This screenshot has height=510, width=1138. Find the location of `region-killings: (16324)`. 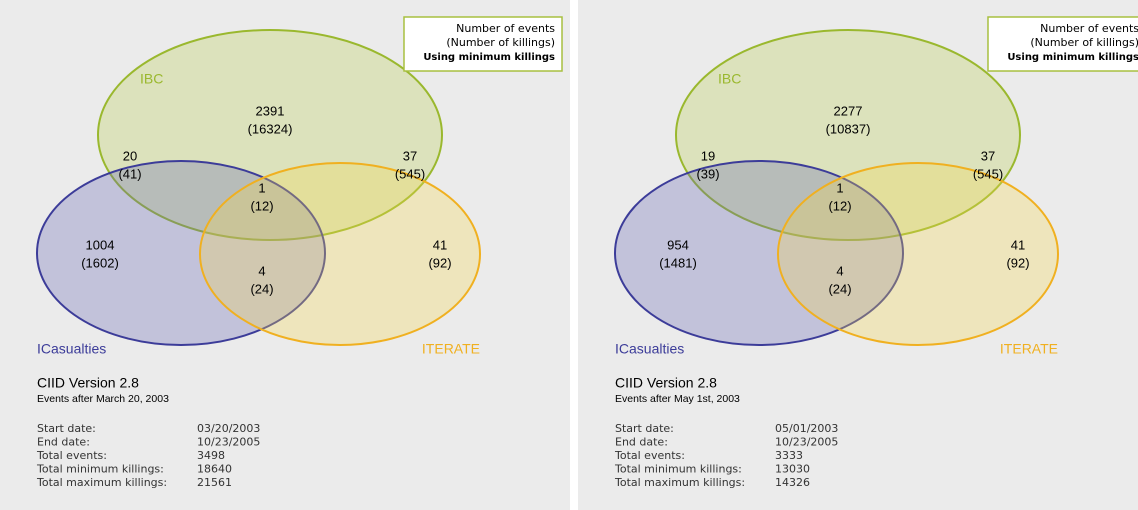

region-killings: (16324) is located at coordinates (270, 128).